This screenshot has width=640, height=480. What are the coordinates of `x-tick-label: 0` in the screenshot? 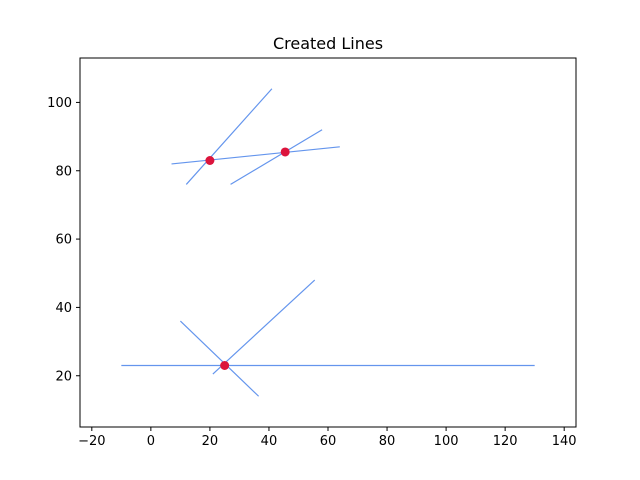 It's located at (151, 441).